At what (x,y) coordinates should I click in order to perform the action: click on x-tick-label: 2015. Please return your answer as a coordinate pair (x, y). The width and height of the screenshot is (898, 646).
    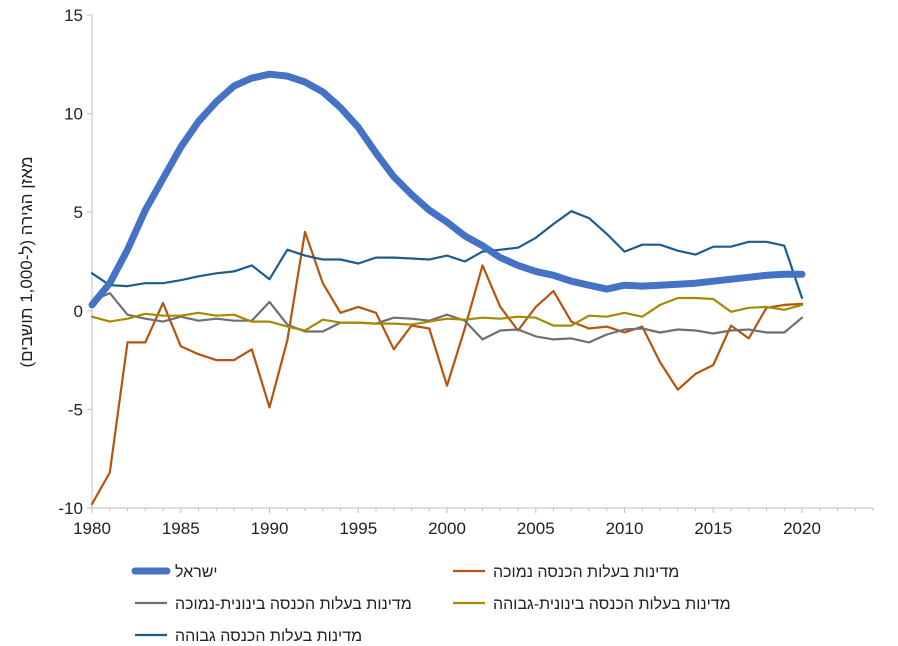
    Looking at the image, I should click on (713, 528).